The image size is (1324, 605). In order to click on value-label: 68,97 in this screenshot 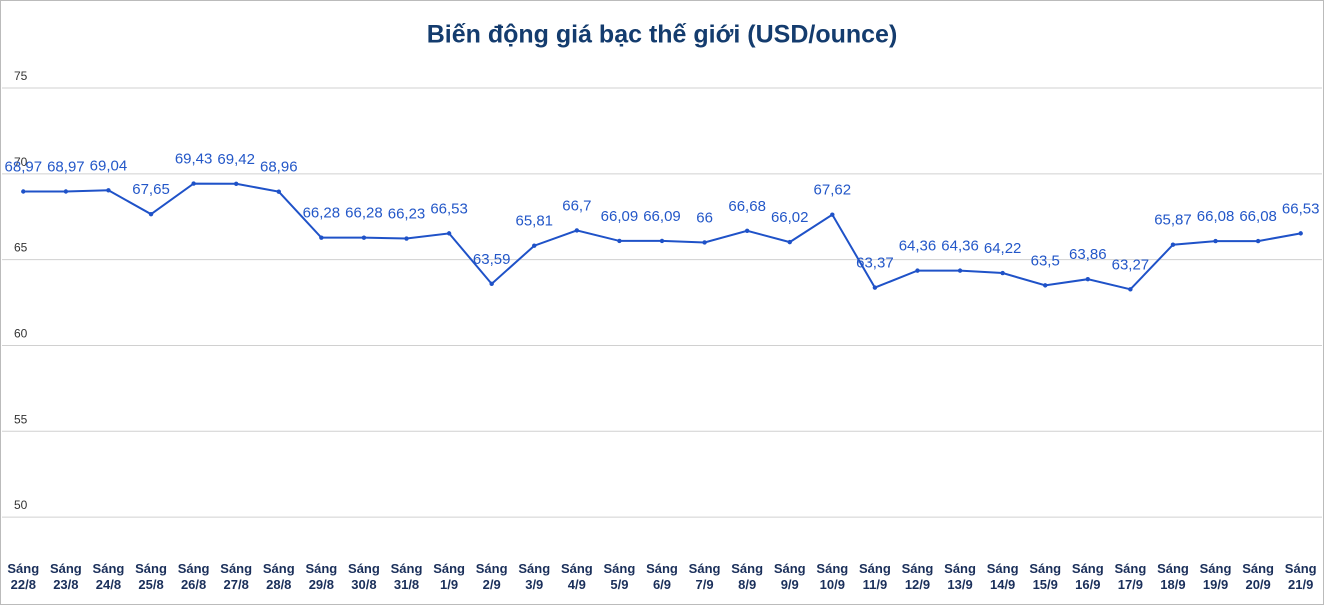, I will do `click(24, 166)`.